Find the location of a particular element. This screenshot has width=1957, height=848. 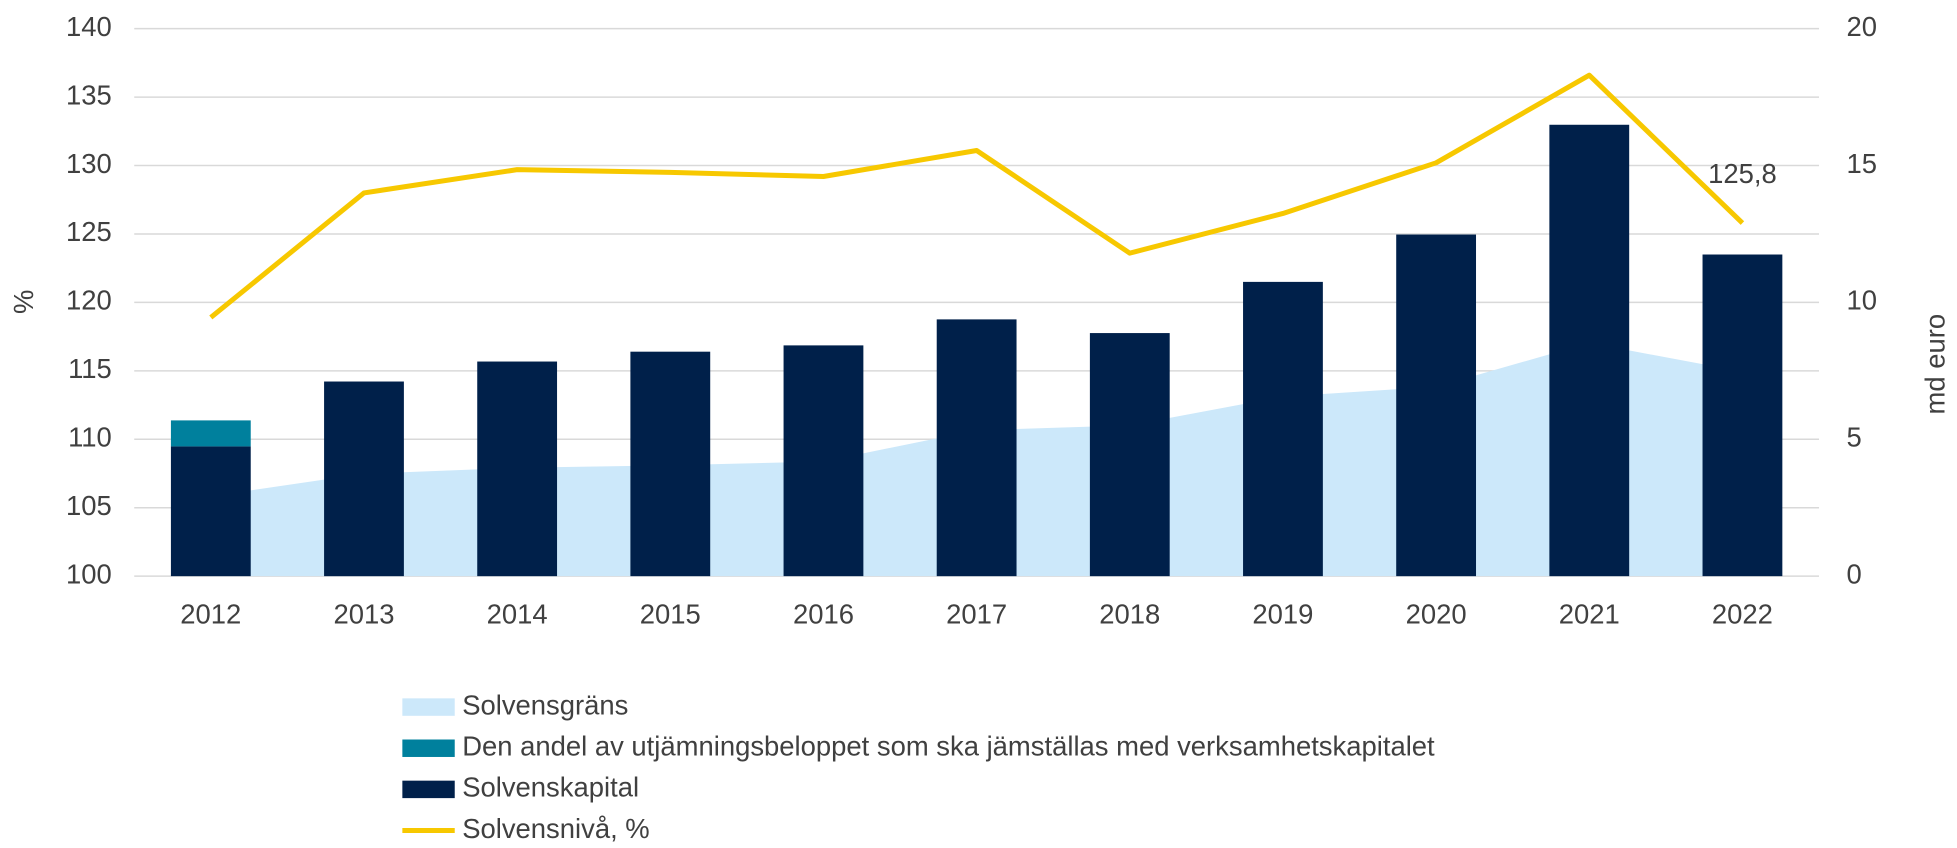

x-tick-label: 2021 is located at coordinates (1589, 613).